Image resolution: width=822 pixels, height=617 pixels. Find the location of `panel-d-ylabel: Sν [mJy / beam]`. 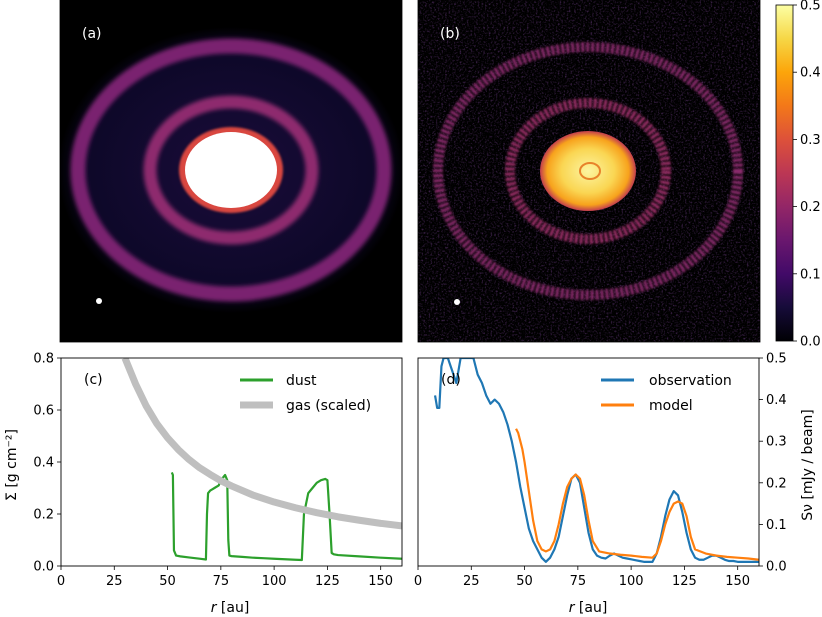

panel-d-ylabel: Sν [mJy / beam] is located at coordinates (808, 464).